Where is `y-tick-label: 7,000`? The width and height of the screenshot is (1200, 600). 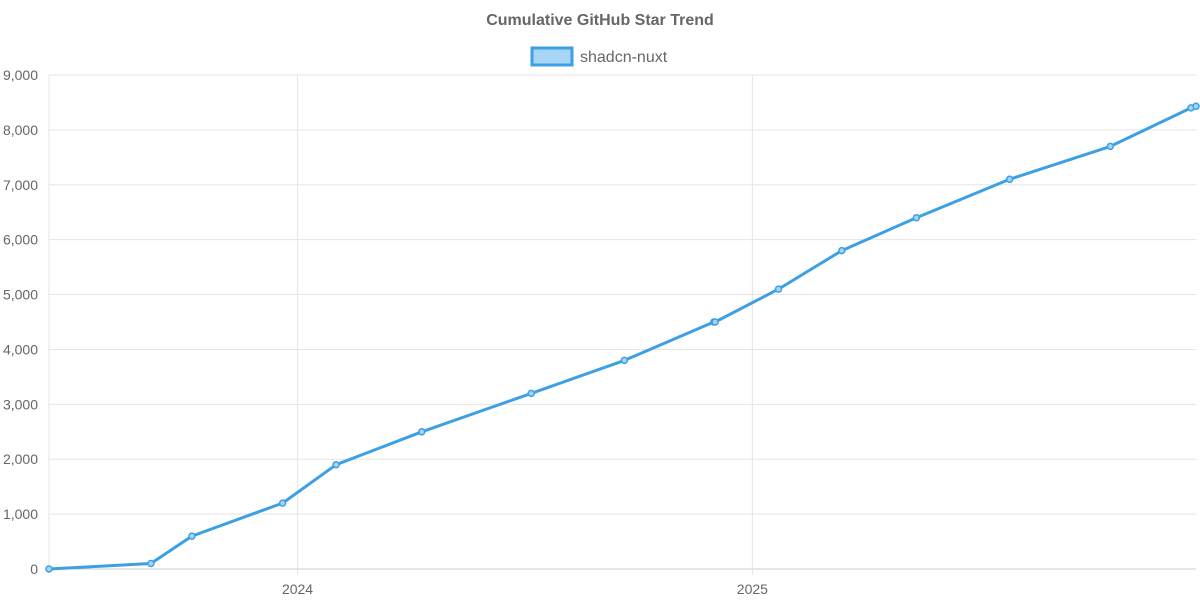
y-tick-label: 7,000 is located at coordinates (20, 185).